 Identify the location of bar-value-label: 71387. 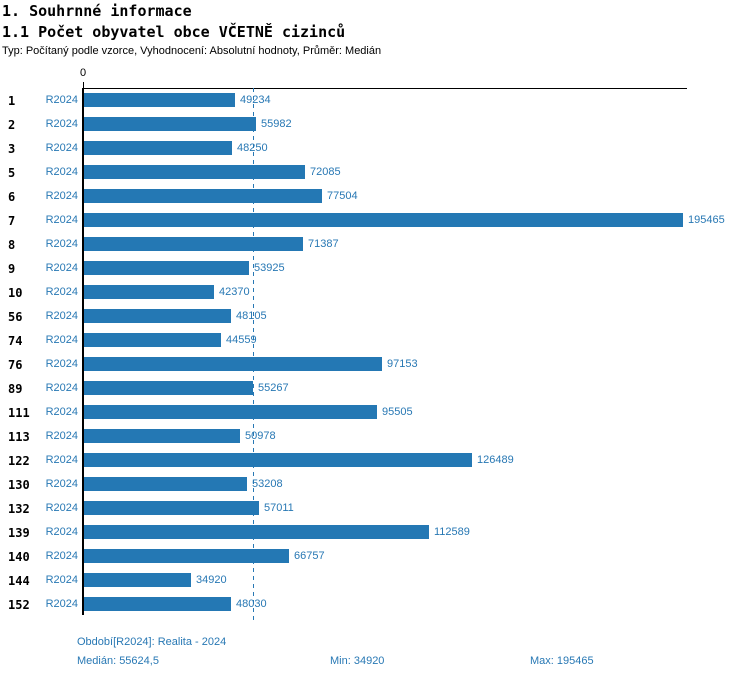
(323, 244).